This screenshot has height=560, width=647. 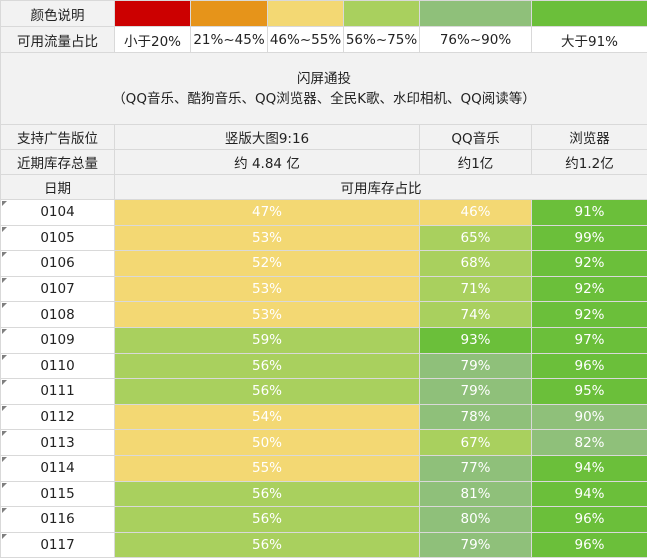 I want to click on date-cell: 0105, so click(x=57, y=238).